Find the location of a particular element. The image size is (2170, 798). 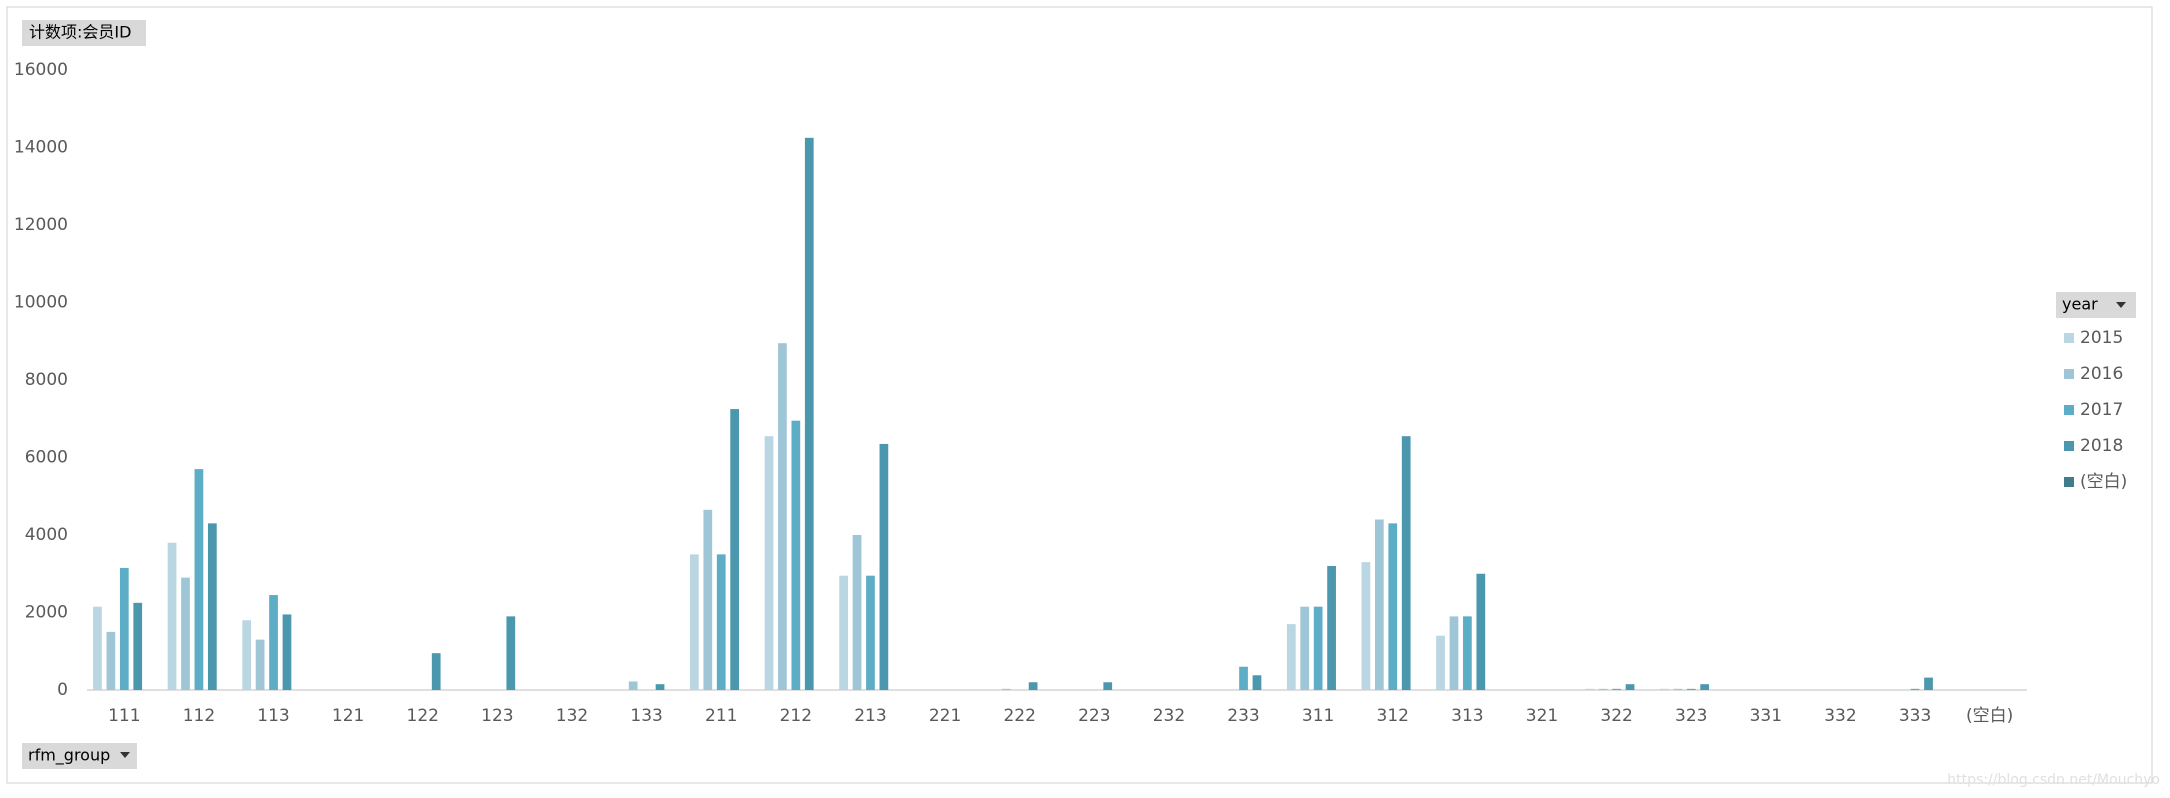

watermark: https://blog.csdn.net/Mouchyo is located at coordinates (2053, 780).